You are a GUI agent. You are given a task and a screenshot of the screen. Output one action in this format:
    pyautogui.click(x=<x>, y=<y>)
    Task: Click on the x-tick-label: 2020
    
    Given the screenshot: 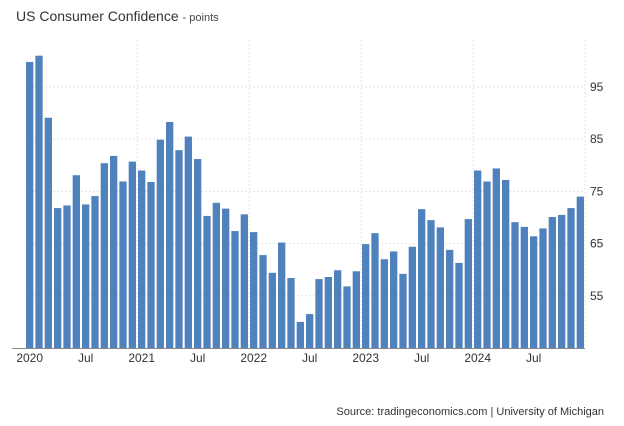 What is the action you would take?
    pyautogui.click(x=29, y=358)
    